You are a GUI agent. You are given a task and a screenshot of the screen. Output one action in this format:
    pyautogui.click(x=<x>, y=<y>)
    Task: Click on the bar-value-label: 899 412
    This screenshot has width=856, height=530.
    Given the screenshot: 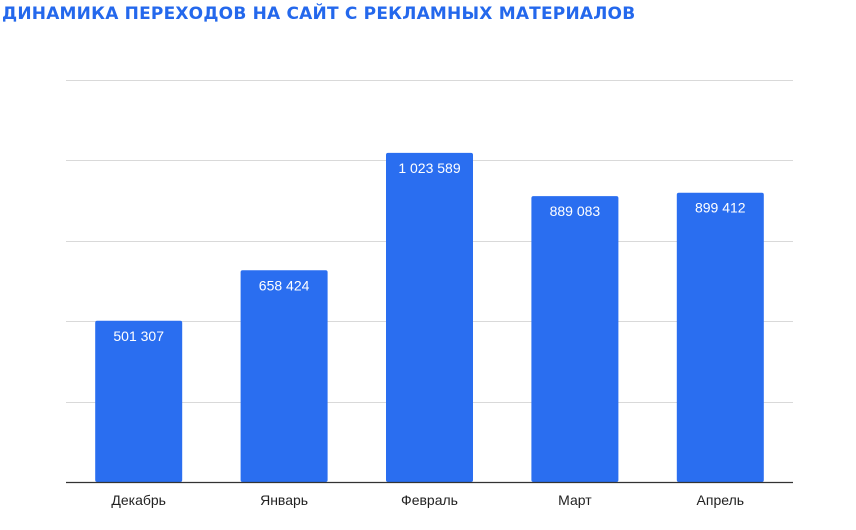 What is the action you would take?
    pyautogui.click(x=720, y=208)
    